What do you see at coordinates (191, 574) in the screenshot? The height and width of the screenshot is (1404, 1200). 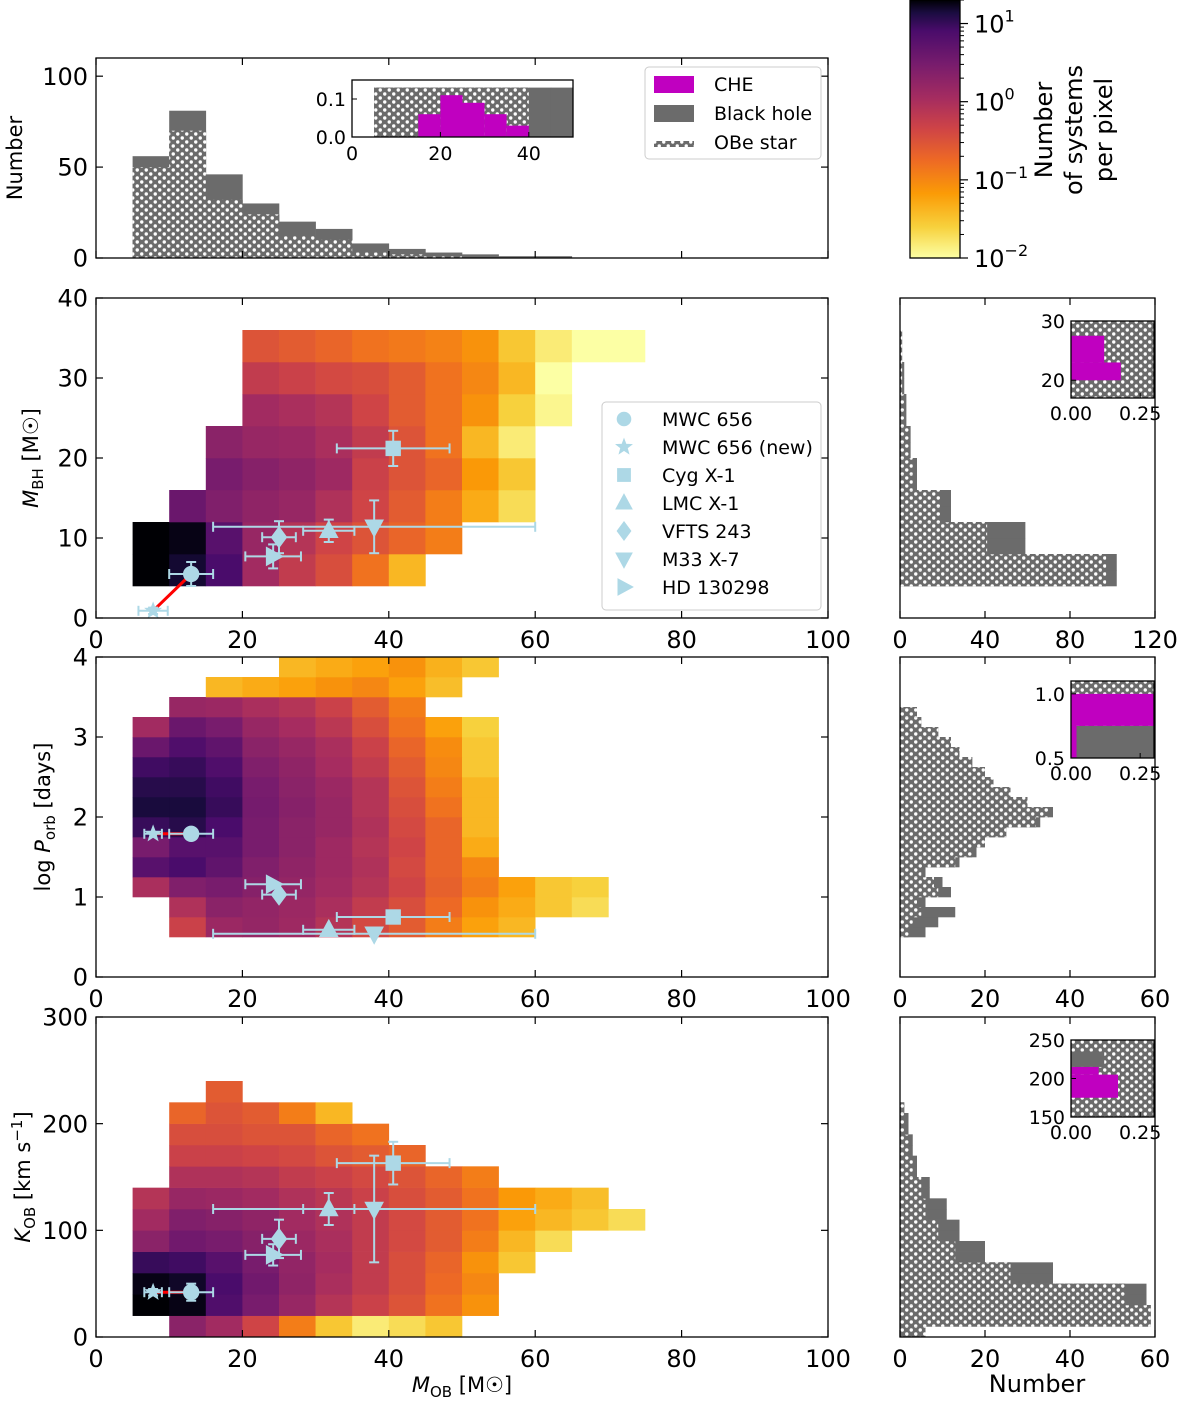 I see `point-mwc-656-marker` at bounding box center [191, 574].